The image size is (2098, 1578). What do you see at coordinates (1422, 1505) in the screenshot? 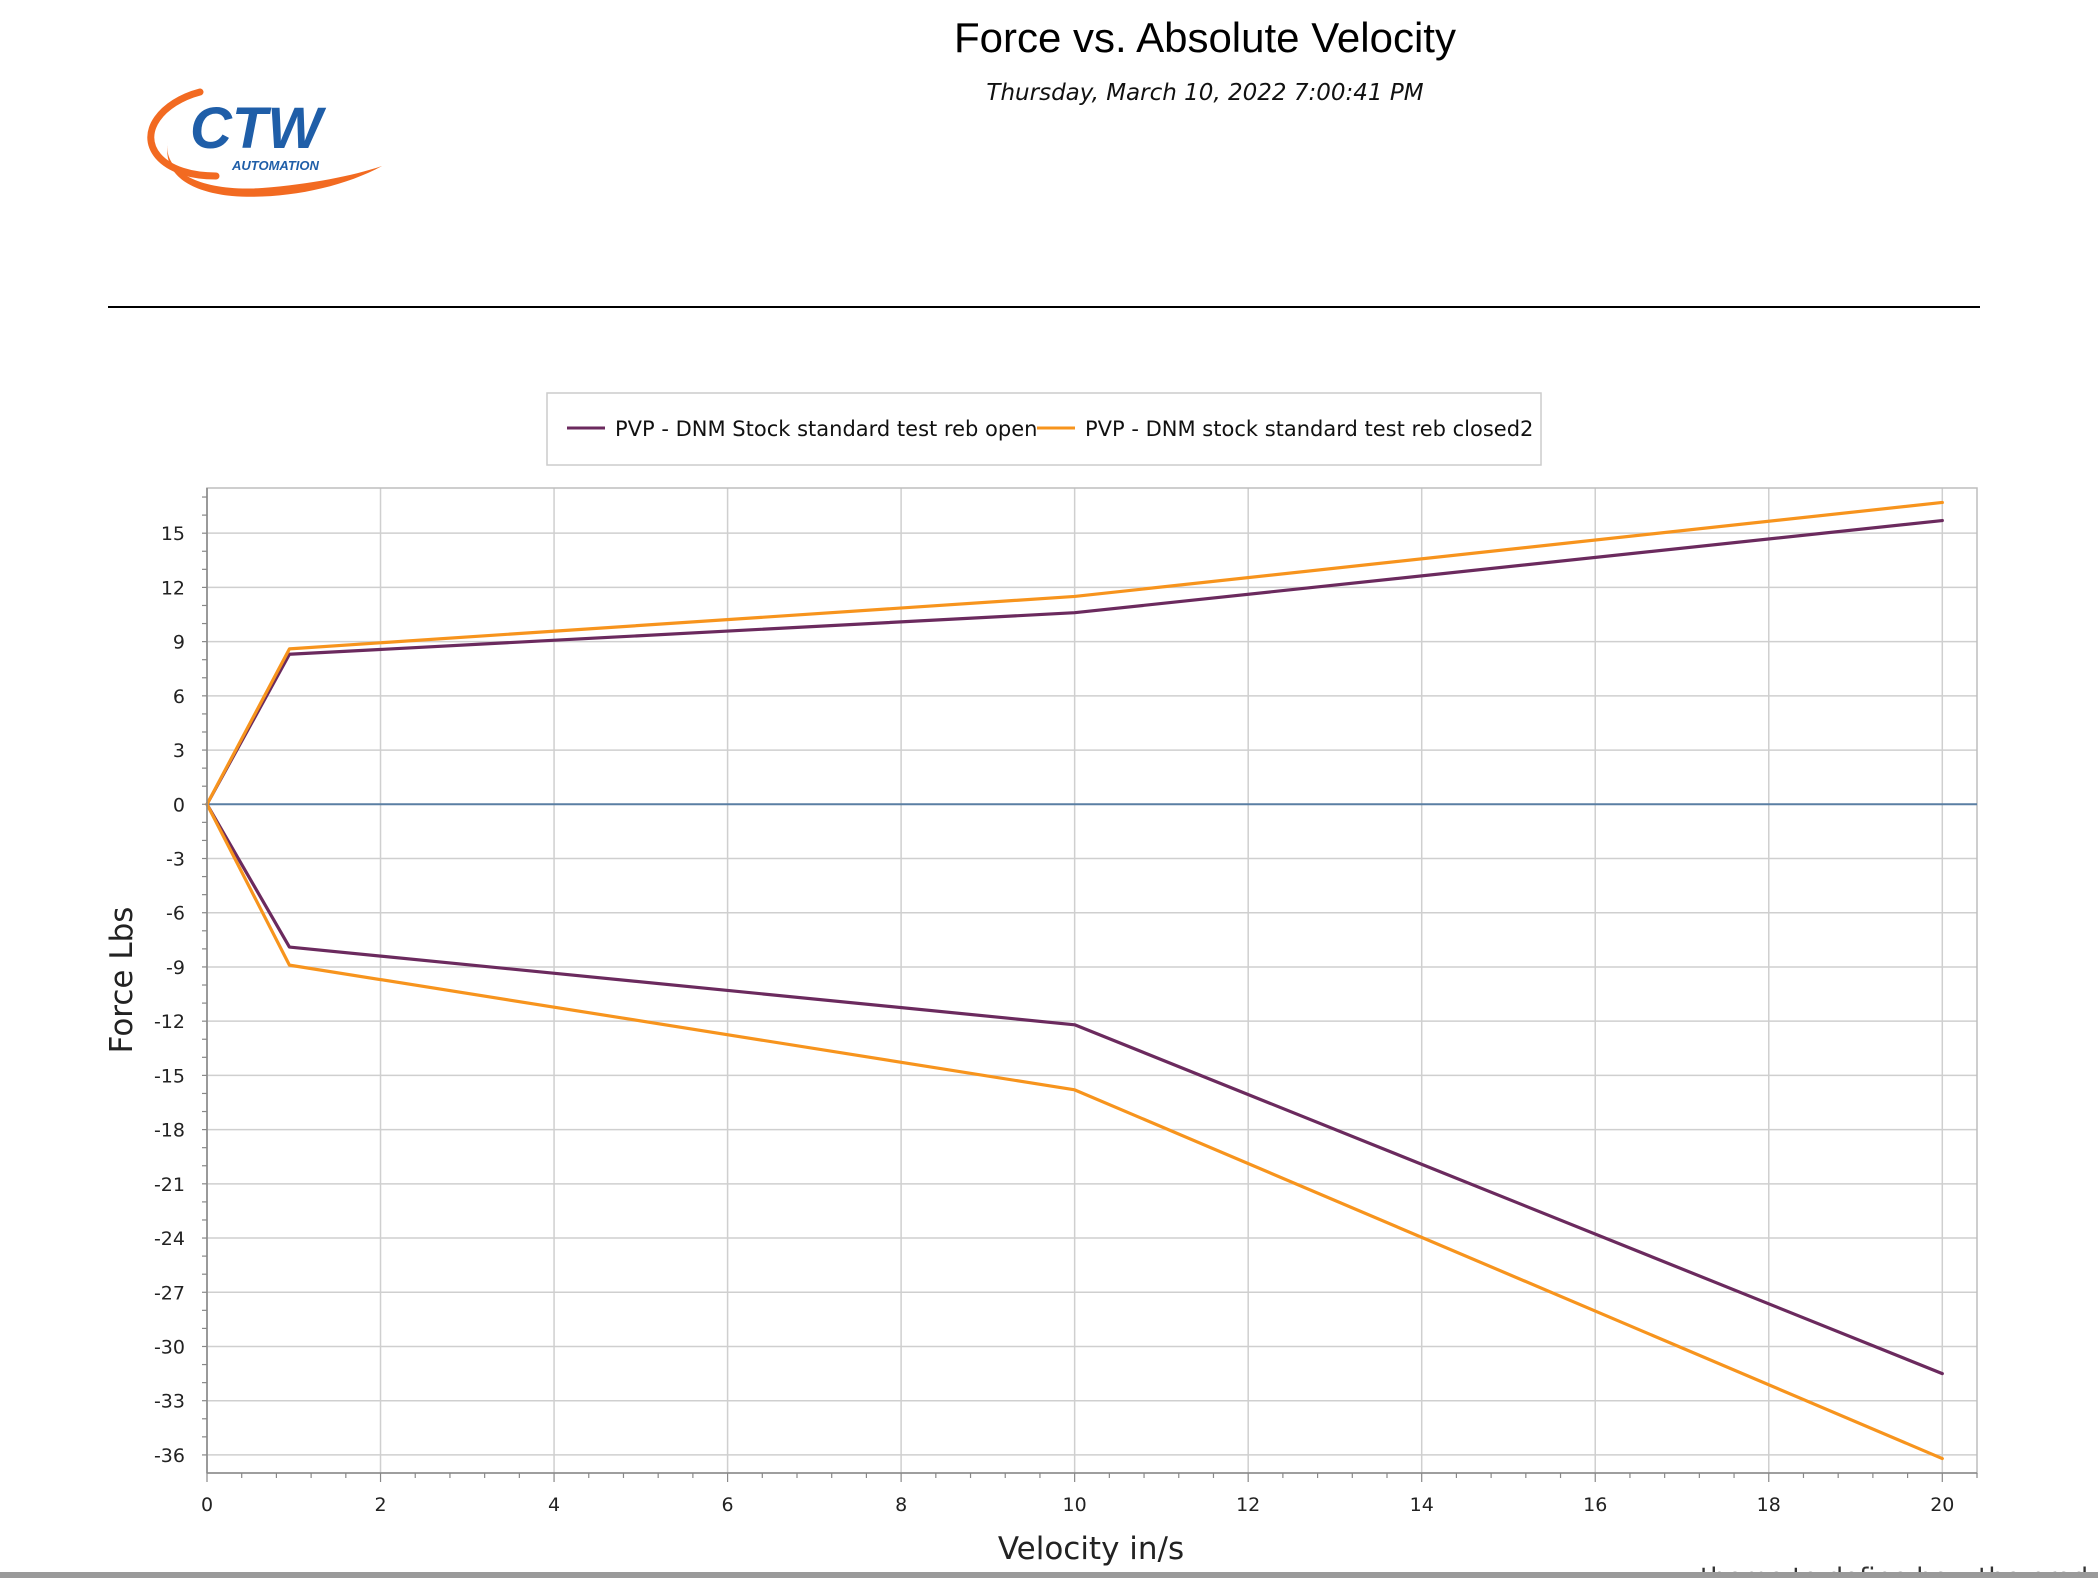
I see `x-tick-label-7: 14` at bounding box center [1422, 1505].